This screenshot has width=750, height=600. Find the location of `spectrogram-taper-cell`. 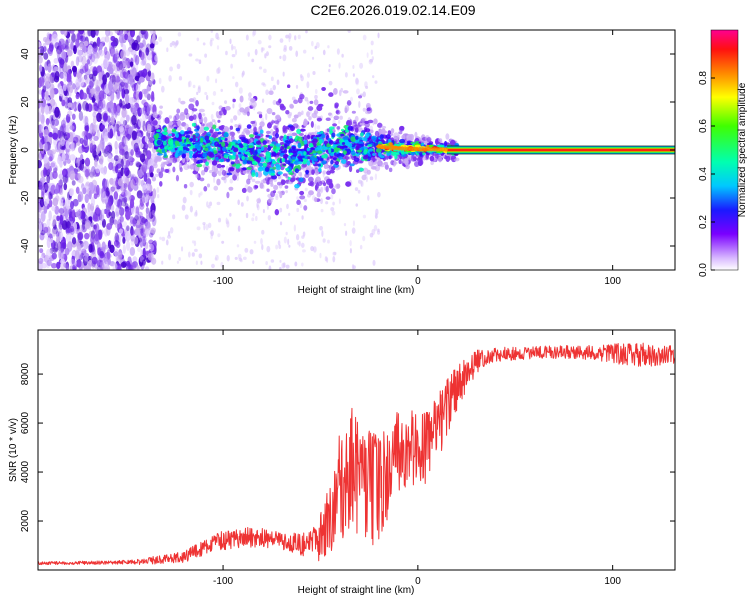

spectrogram-taper-cell is located at coordinates (384, 147).